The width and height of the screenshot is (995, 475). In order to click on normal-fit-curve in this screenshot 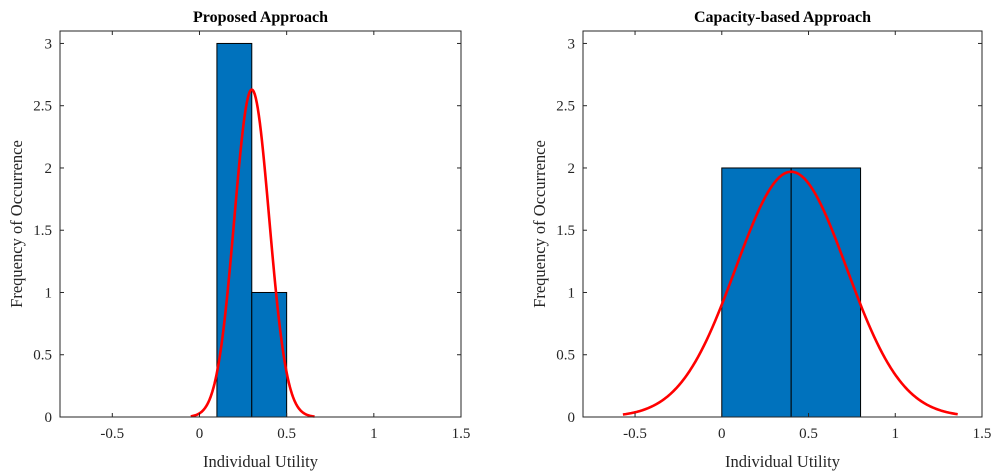, I will do `click(252, 253)`.